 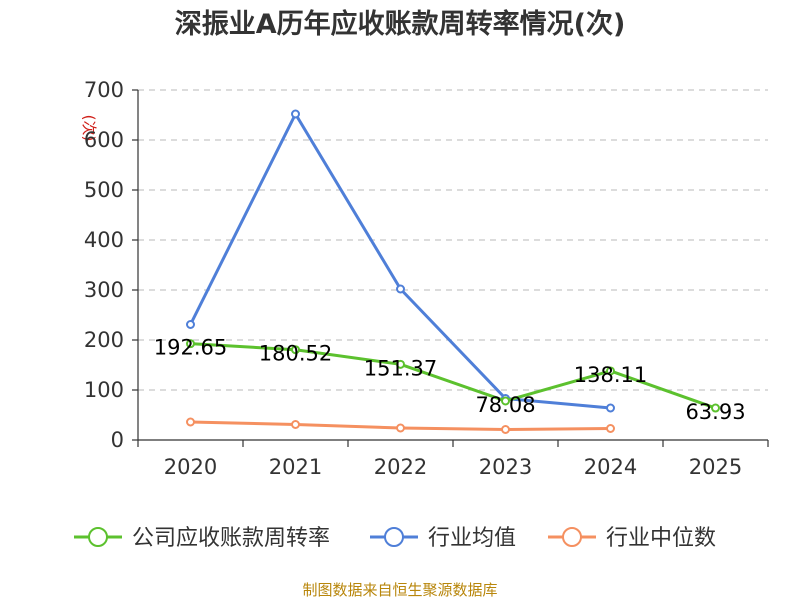 What do you see at coordinates (400, 467) in the screenshot?
I see `x-tick-label: 2022` at bounding box center [400, 467].